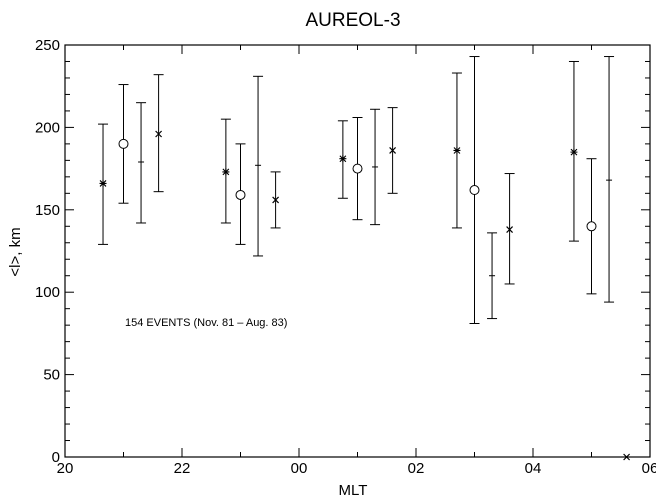 This screenshot has height=499, width=656. I want to click on events-annotation: 154 EVENTS (Nov. 81 – Aug. 83), so click(206, 323).